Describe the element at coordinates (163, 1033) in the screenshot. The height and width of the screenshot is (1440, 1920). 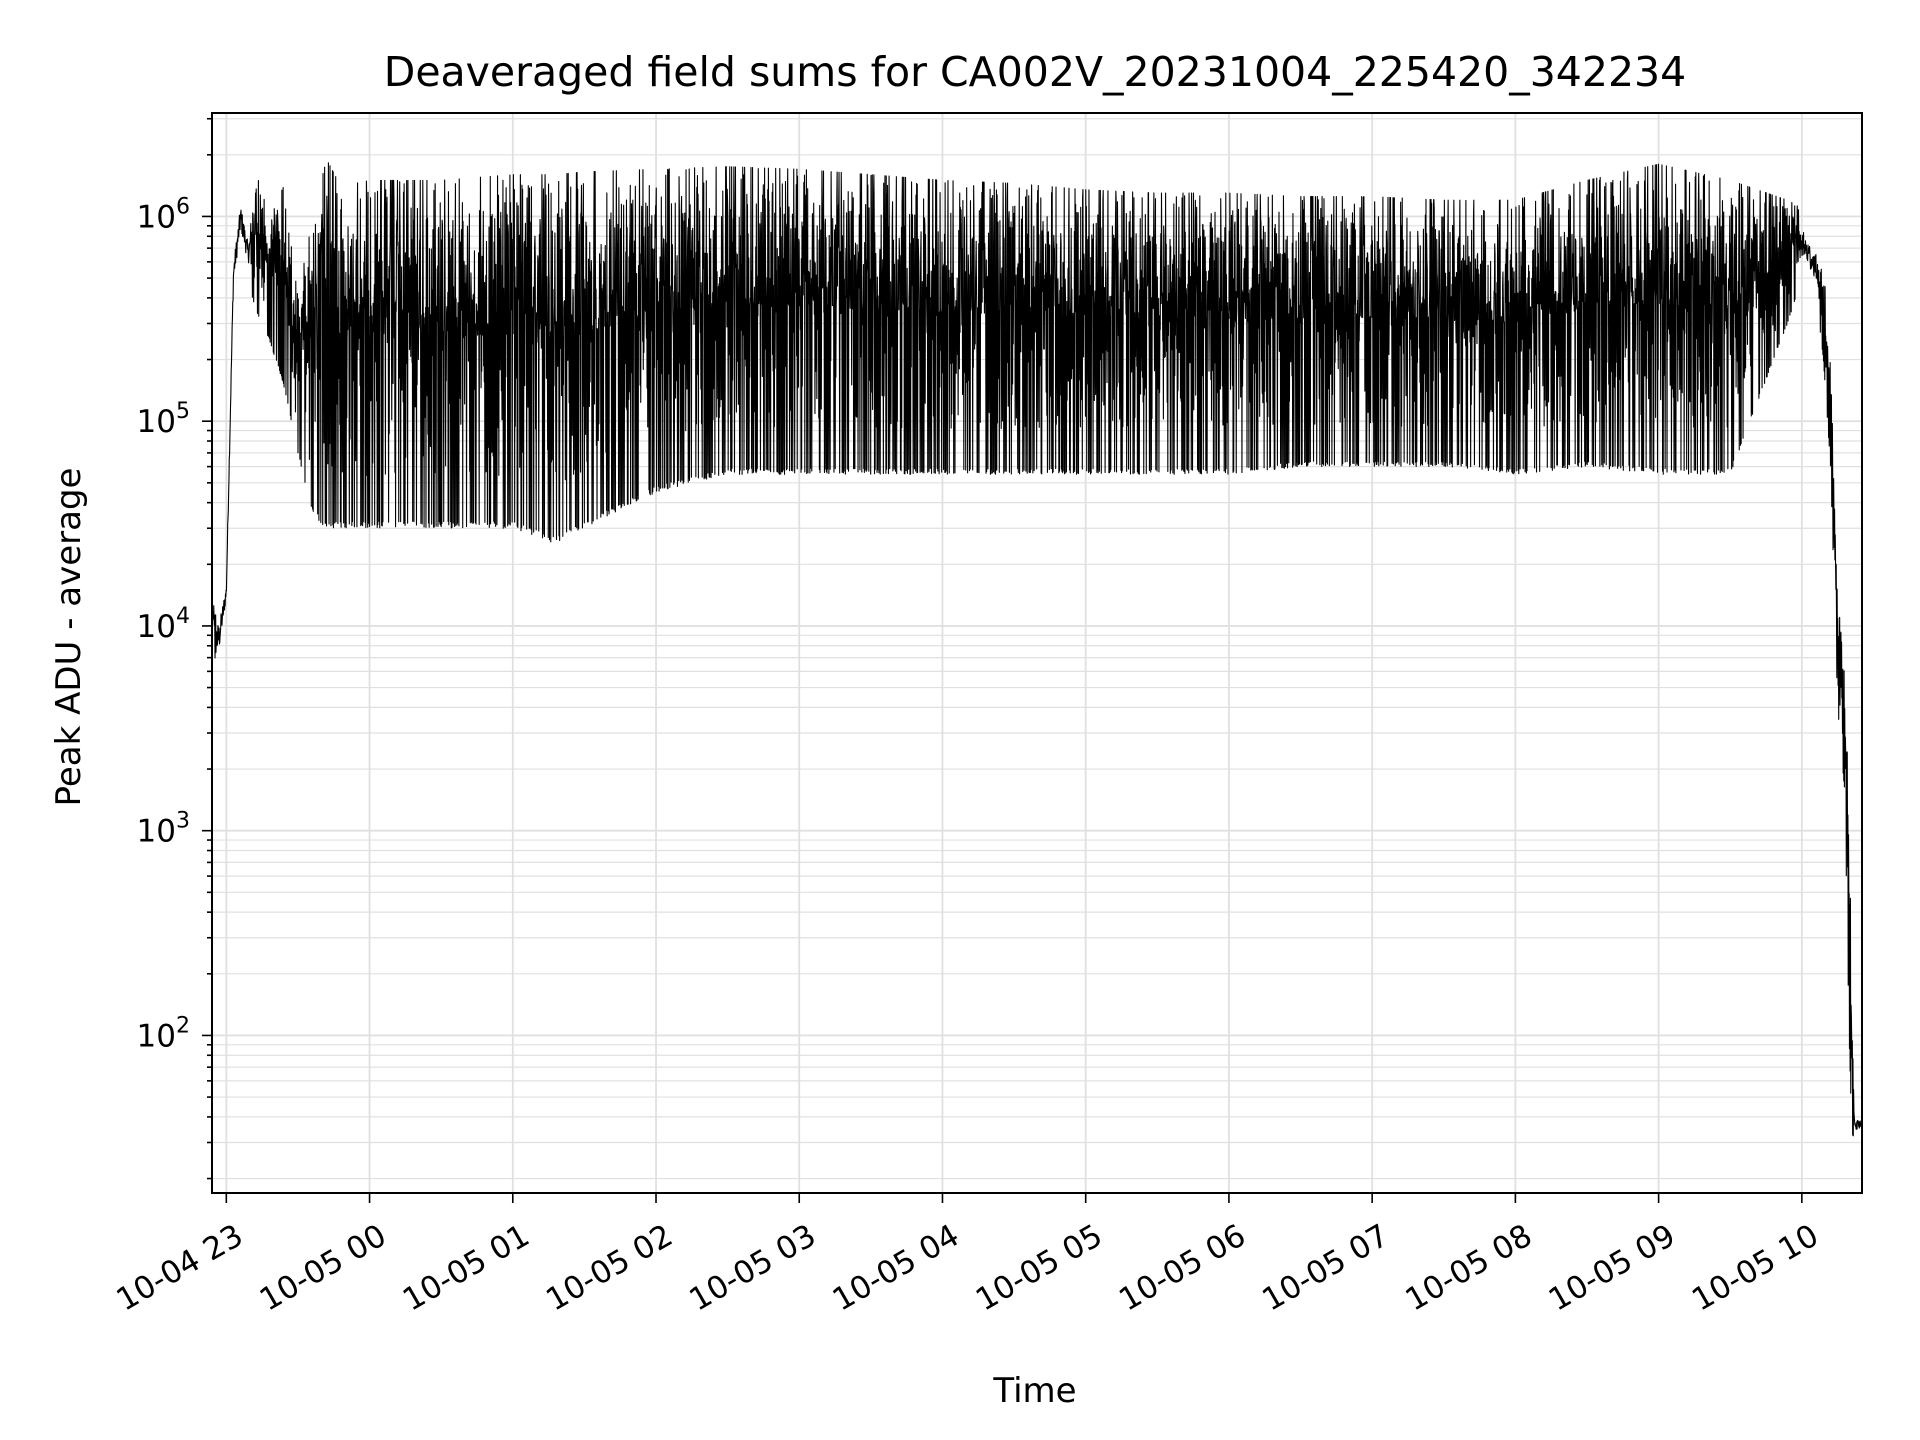
I see `y-tick-label: 10²` at that location.